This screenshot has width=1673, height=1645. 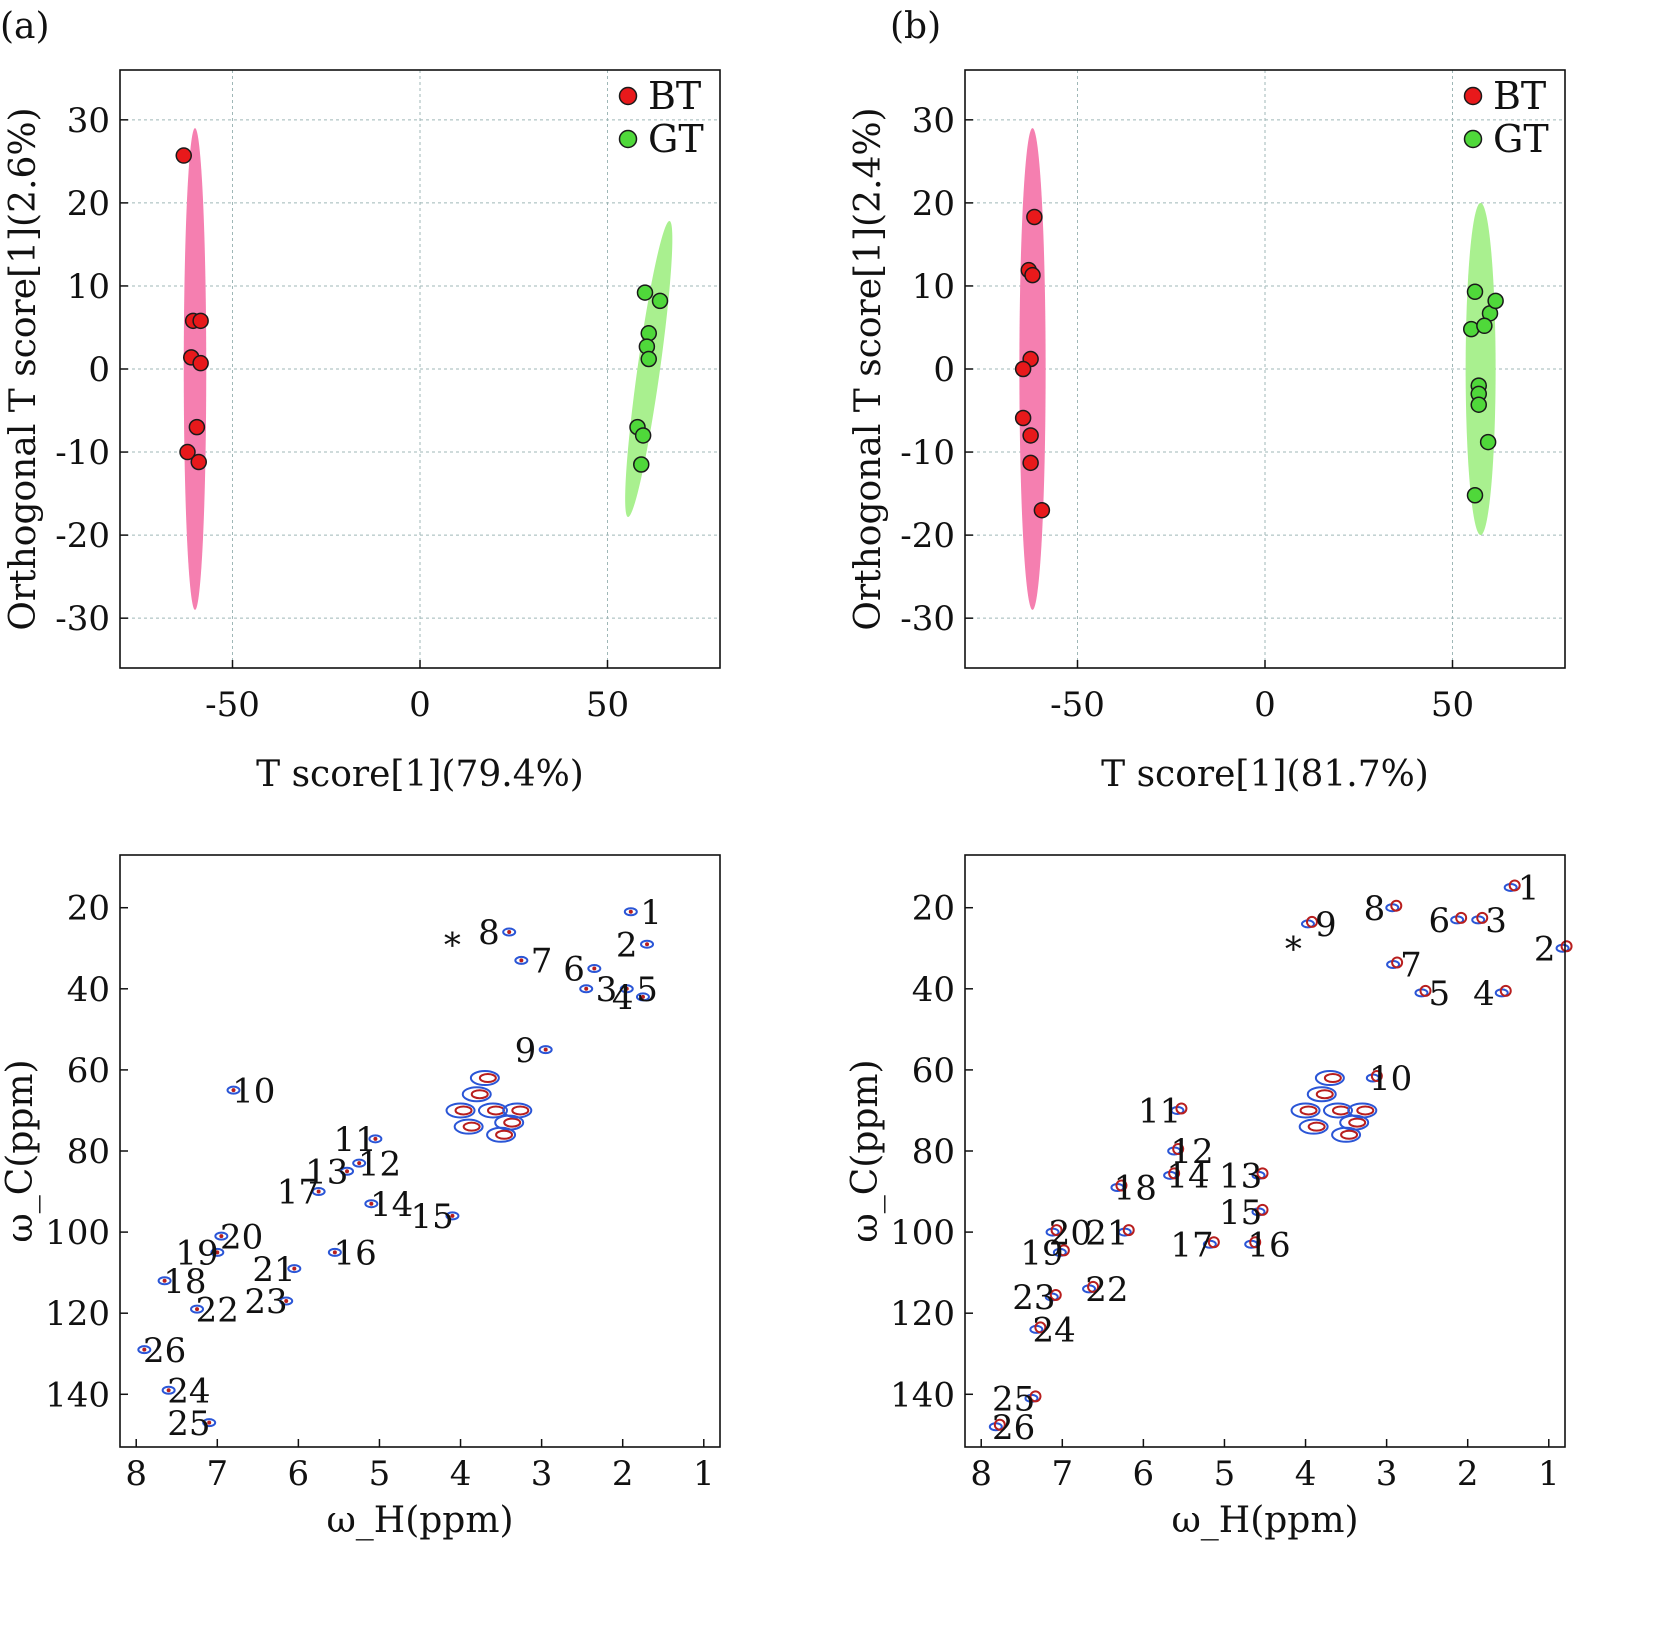 What do you see at coordinates (20, 1150) in the screenshot?
I see `y-axis-label: ω_C(ppm)` at bounding box center [20, 1150].